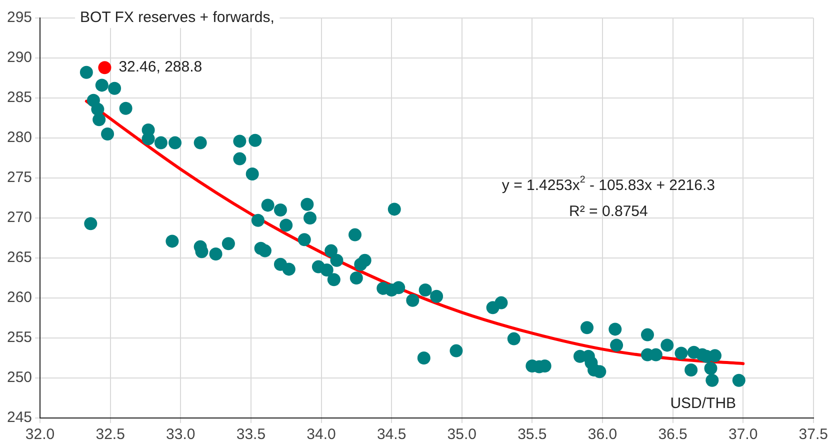 The height and width of the screenshot is (447, 831). Describe the element at coordinates (19, 137) in the screenshot. I see `y-tick-label: 280` at that location.